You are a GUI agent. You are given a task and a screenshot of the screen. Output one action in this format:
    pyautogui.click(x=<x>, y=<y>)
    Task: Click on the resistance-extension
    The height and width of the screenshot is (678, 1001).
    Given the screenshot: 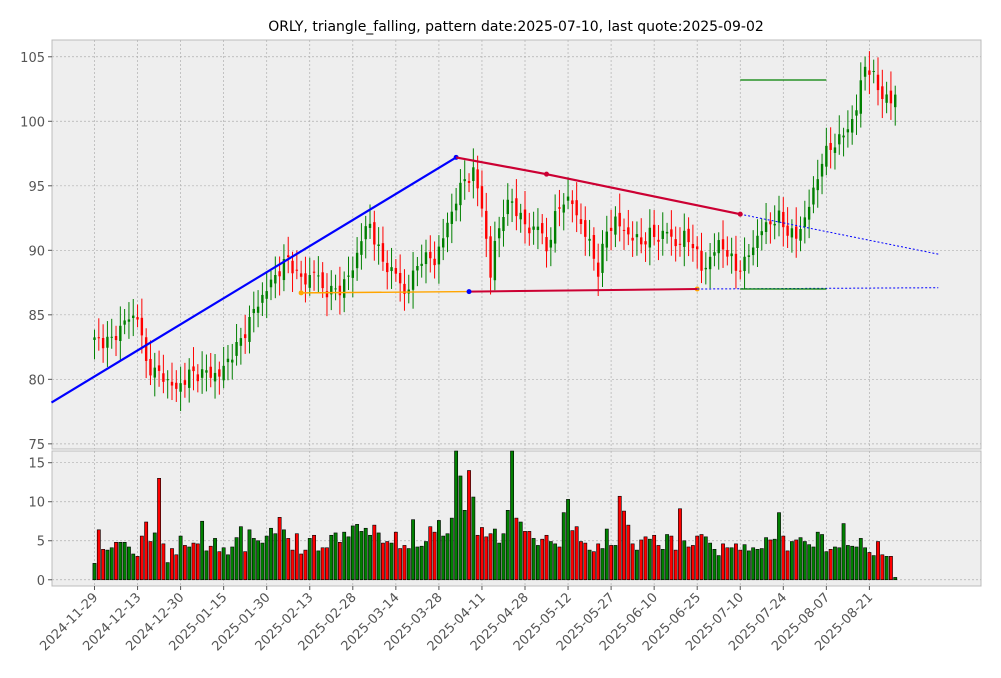 What is the action you would take?
    pyautogui.click(x=839, y=234)
    